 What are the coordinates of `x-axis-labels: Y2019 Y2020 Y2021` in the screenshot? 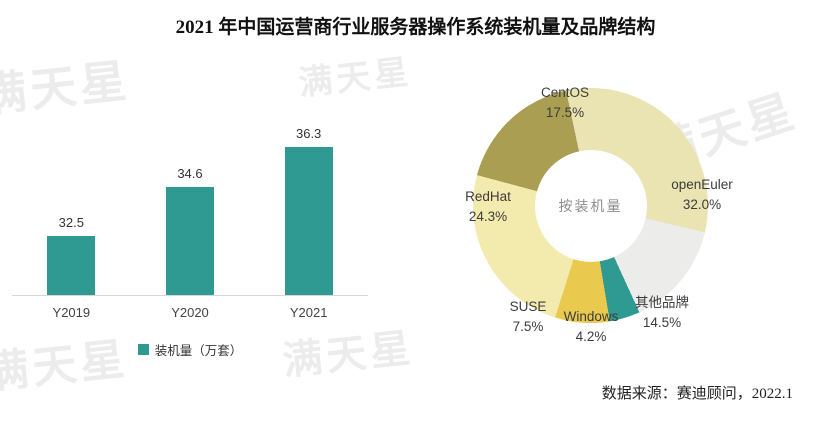 It's located at (190, 312).